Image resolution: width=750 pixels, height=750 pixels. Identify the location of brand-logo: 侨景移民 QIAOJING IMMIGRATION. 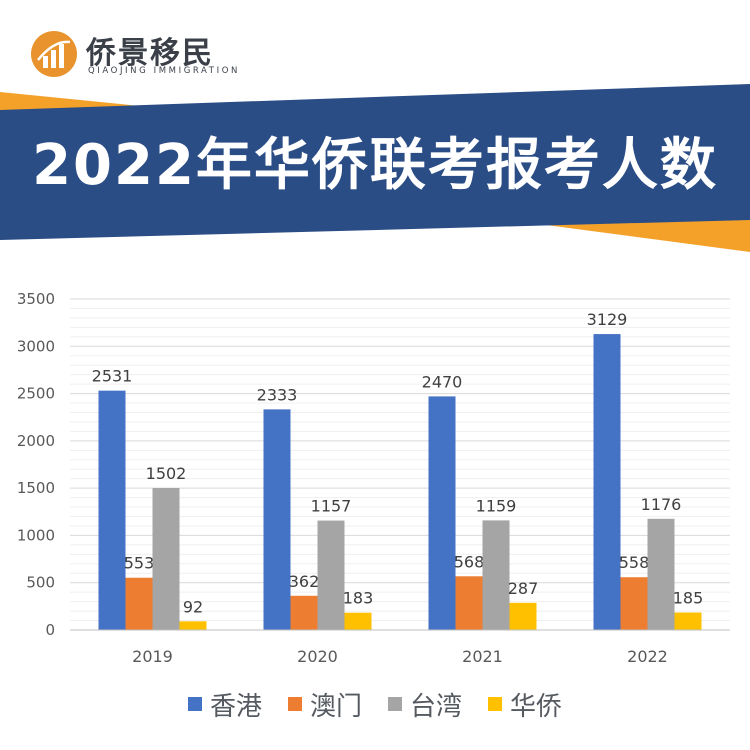
(145, 54).